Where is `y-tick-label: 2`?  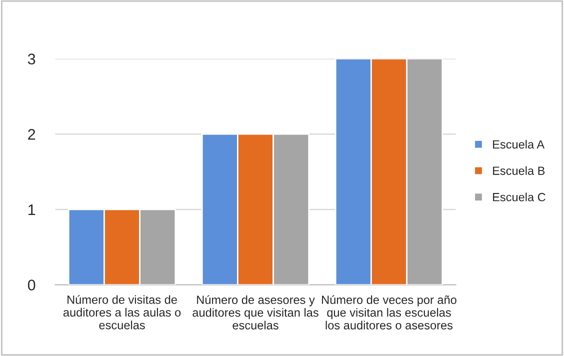
y-tick-label: 2 is located at coordinates (32, 134).